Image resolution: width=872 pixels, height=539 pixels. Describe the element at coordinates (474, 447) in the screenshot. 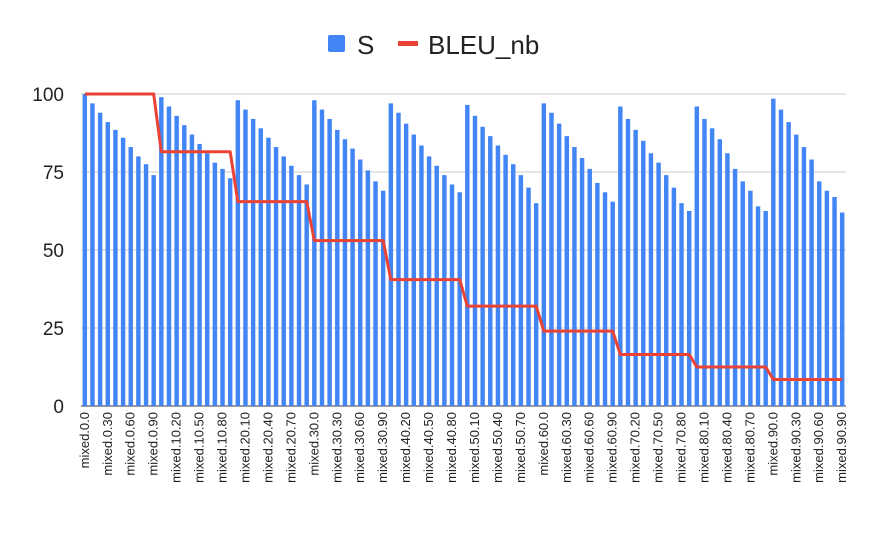

I see `x-tick-label: mixed.50.10` at that location.